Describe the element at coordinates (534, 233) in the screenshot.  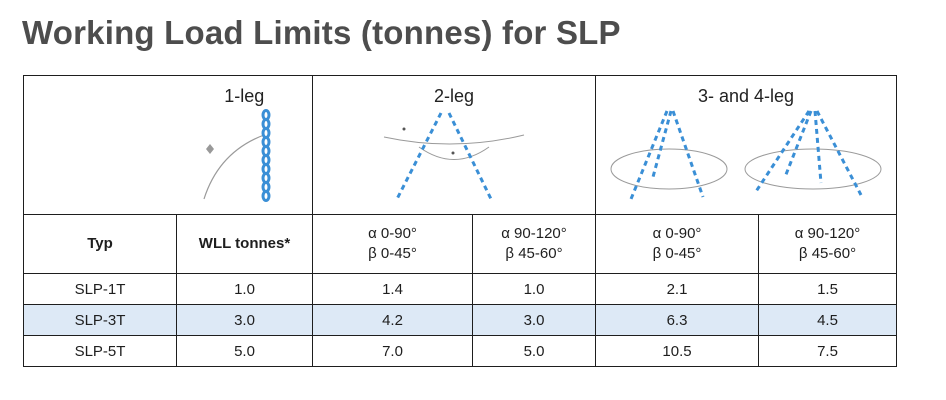
I see `header-2leg-b-alpha: α 90-120°` at that location.